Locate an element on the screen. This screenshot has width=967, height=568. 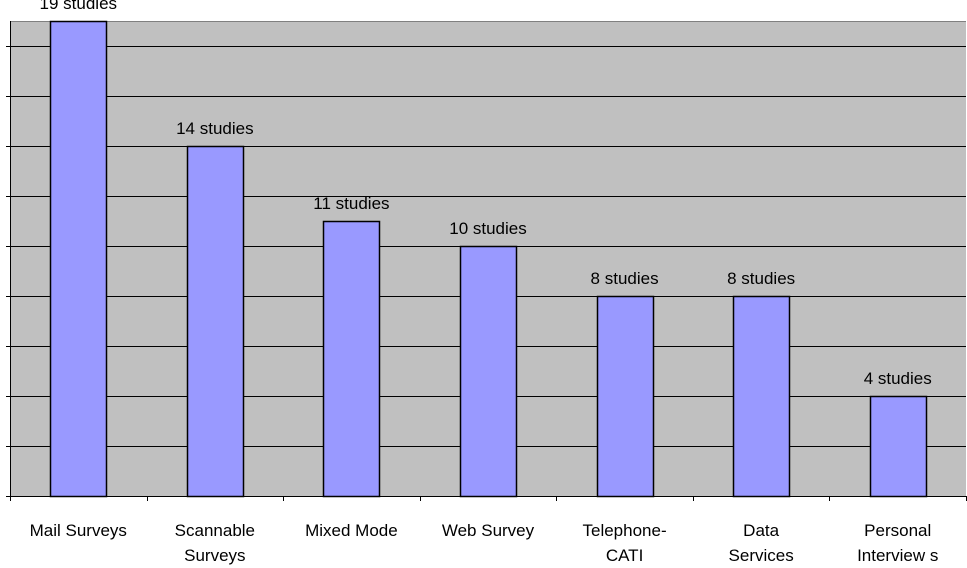
category-label: Telephone- CATI is located at coordinates (625, 543).